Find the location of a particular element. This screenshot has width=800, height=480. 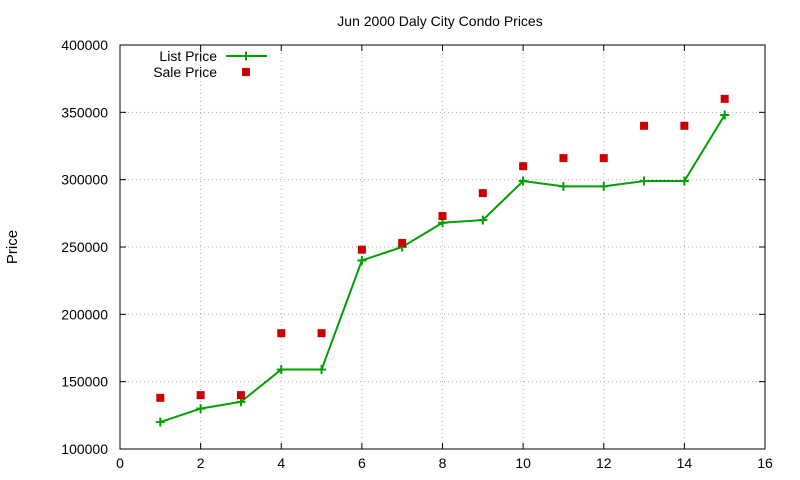

y-tick-label: 150000 is located at coordinates (84, 382).